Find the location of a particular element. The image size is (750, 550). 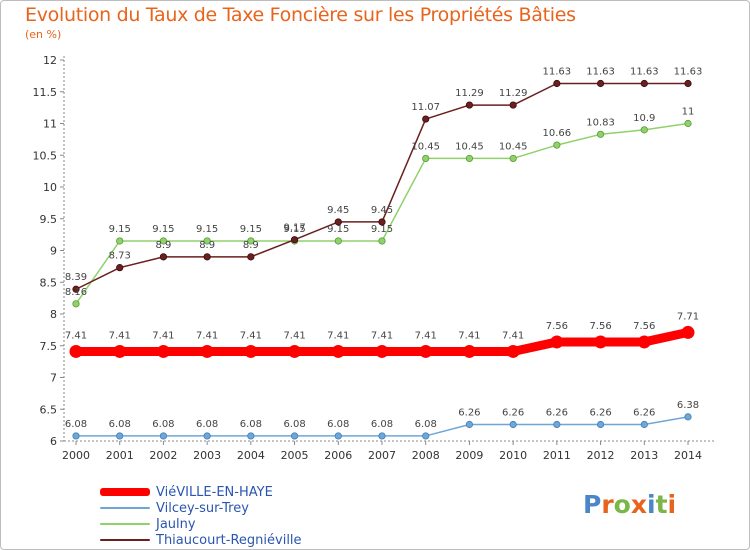

x-tick-label: 2010 is located at coordinates (513, 455).